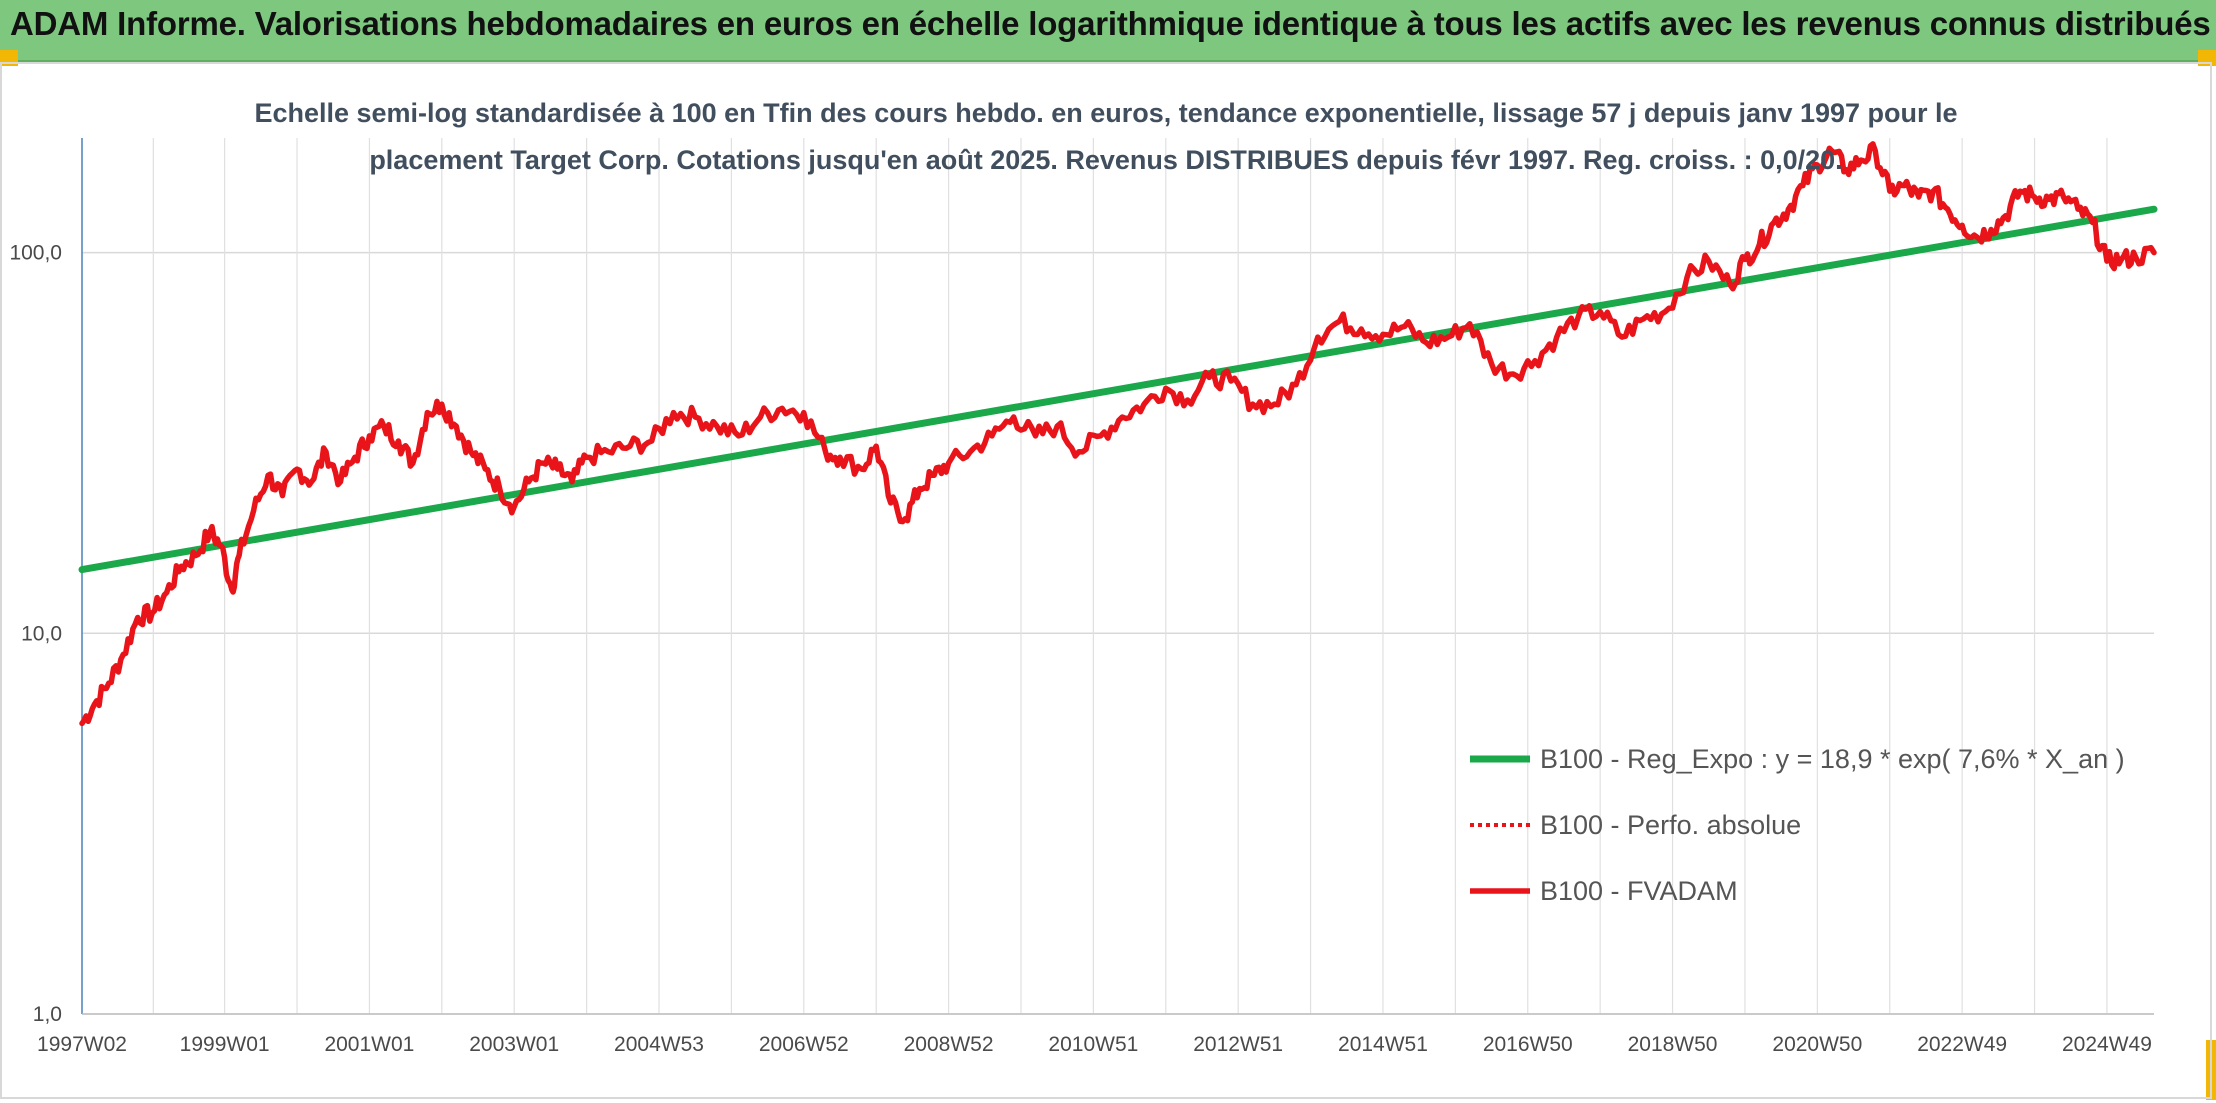 The height and width of the screenshot is (1103, 2216). What do you see at coordinates (1673, 1044) in the screenshot?
I see `x-tick-label: 2018W50` at bounding box center [1673, 1044].